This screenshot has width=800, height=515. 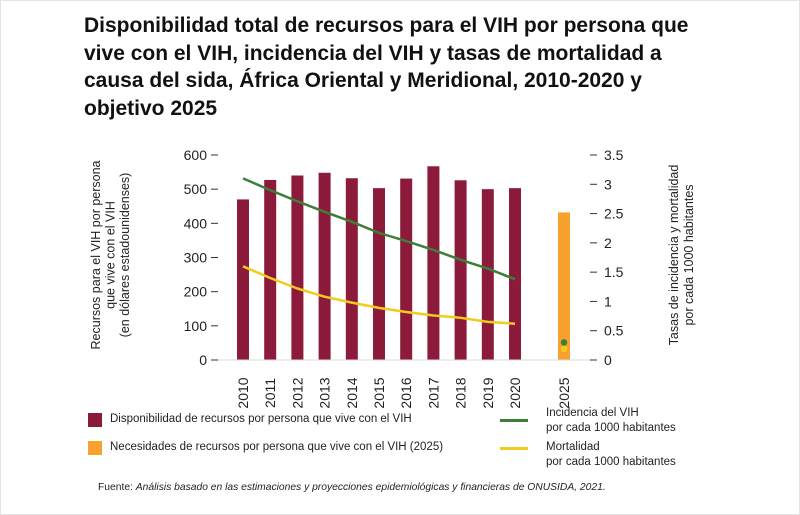 What do you see at coordinates (196, 258) in the screenshot?
I see `left-axis-tick-label: 300` at bounding box center [196, 258].